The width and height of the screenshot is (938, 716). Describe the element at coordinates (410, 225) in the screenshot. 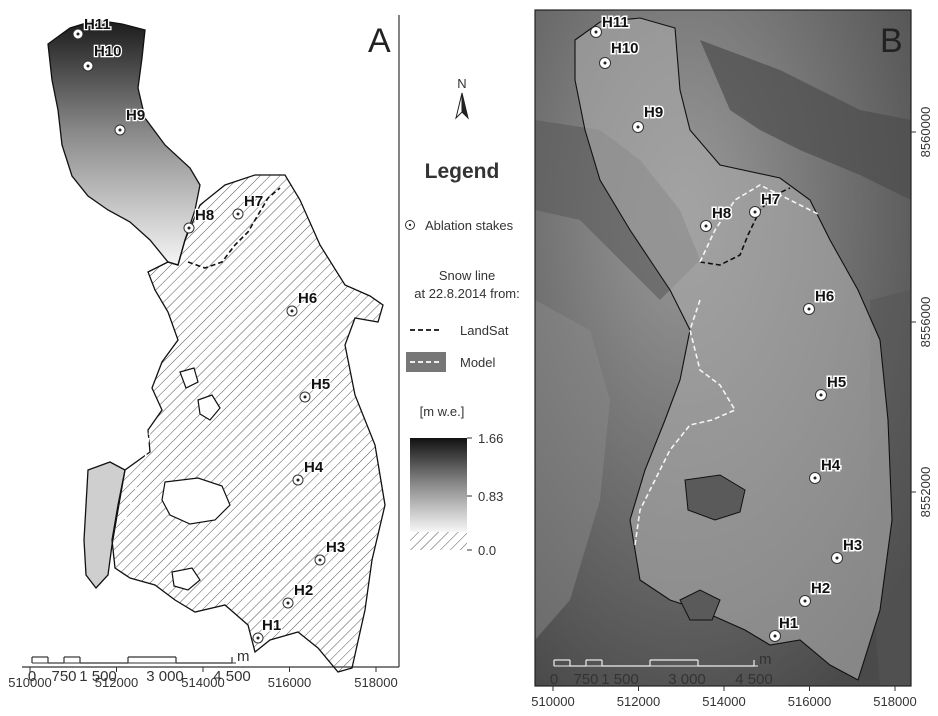

I see `legend-stake-symbol-icon` at that location.